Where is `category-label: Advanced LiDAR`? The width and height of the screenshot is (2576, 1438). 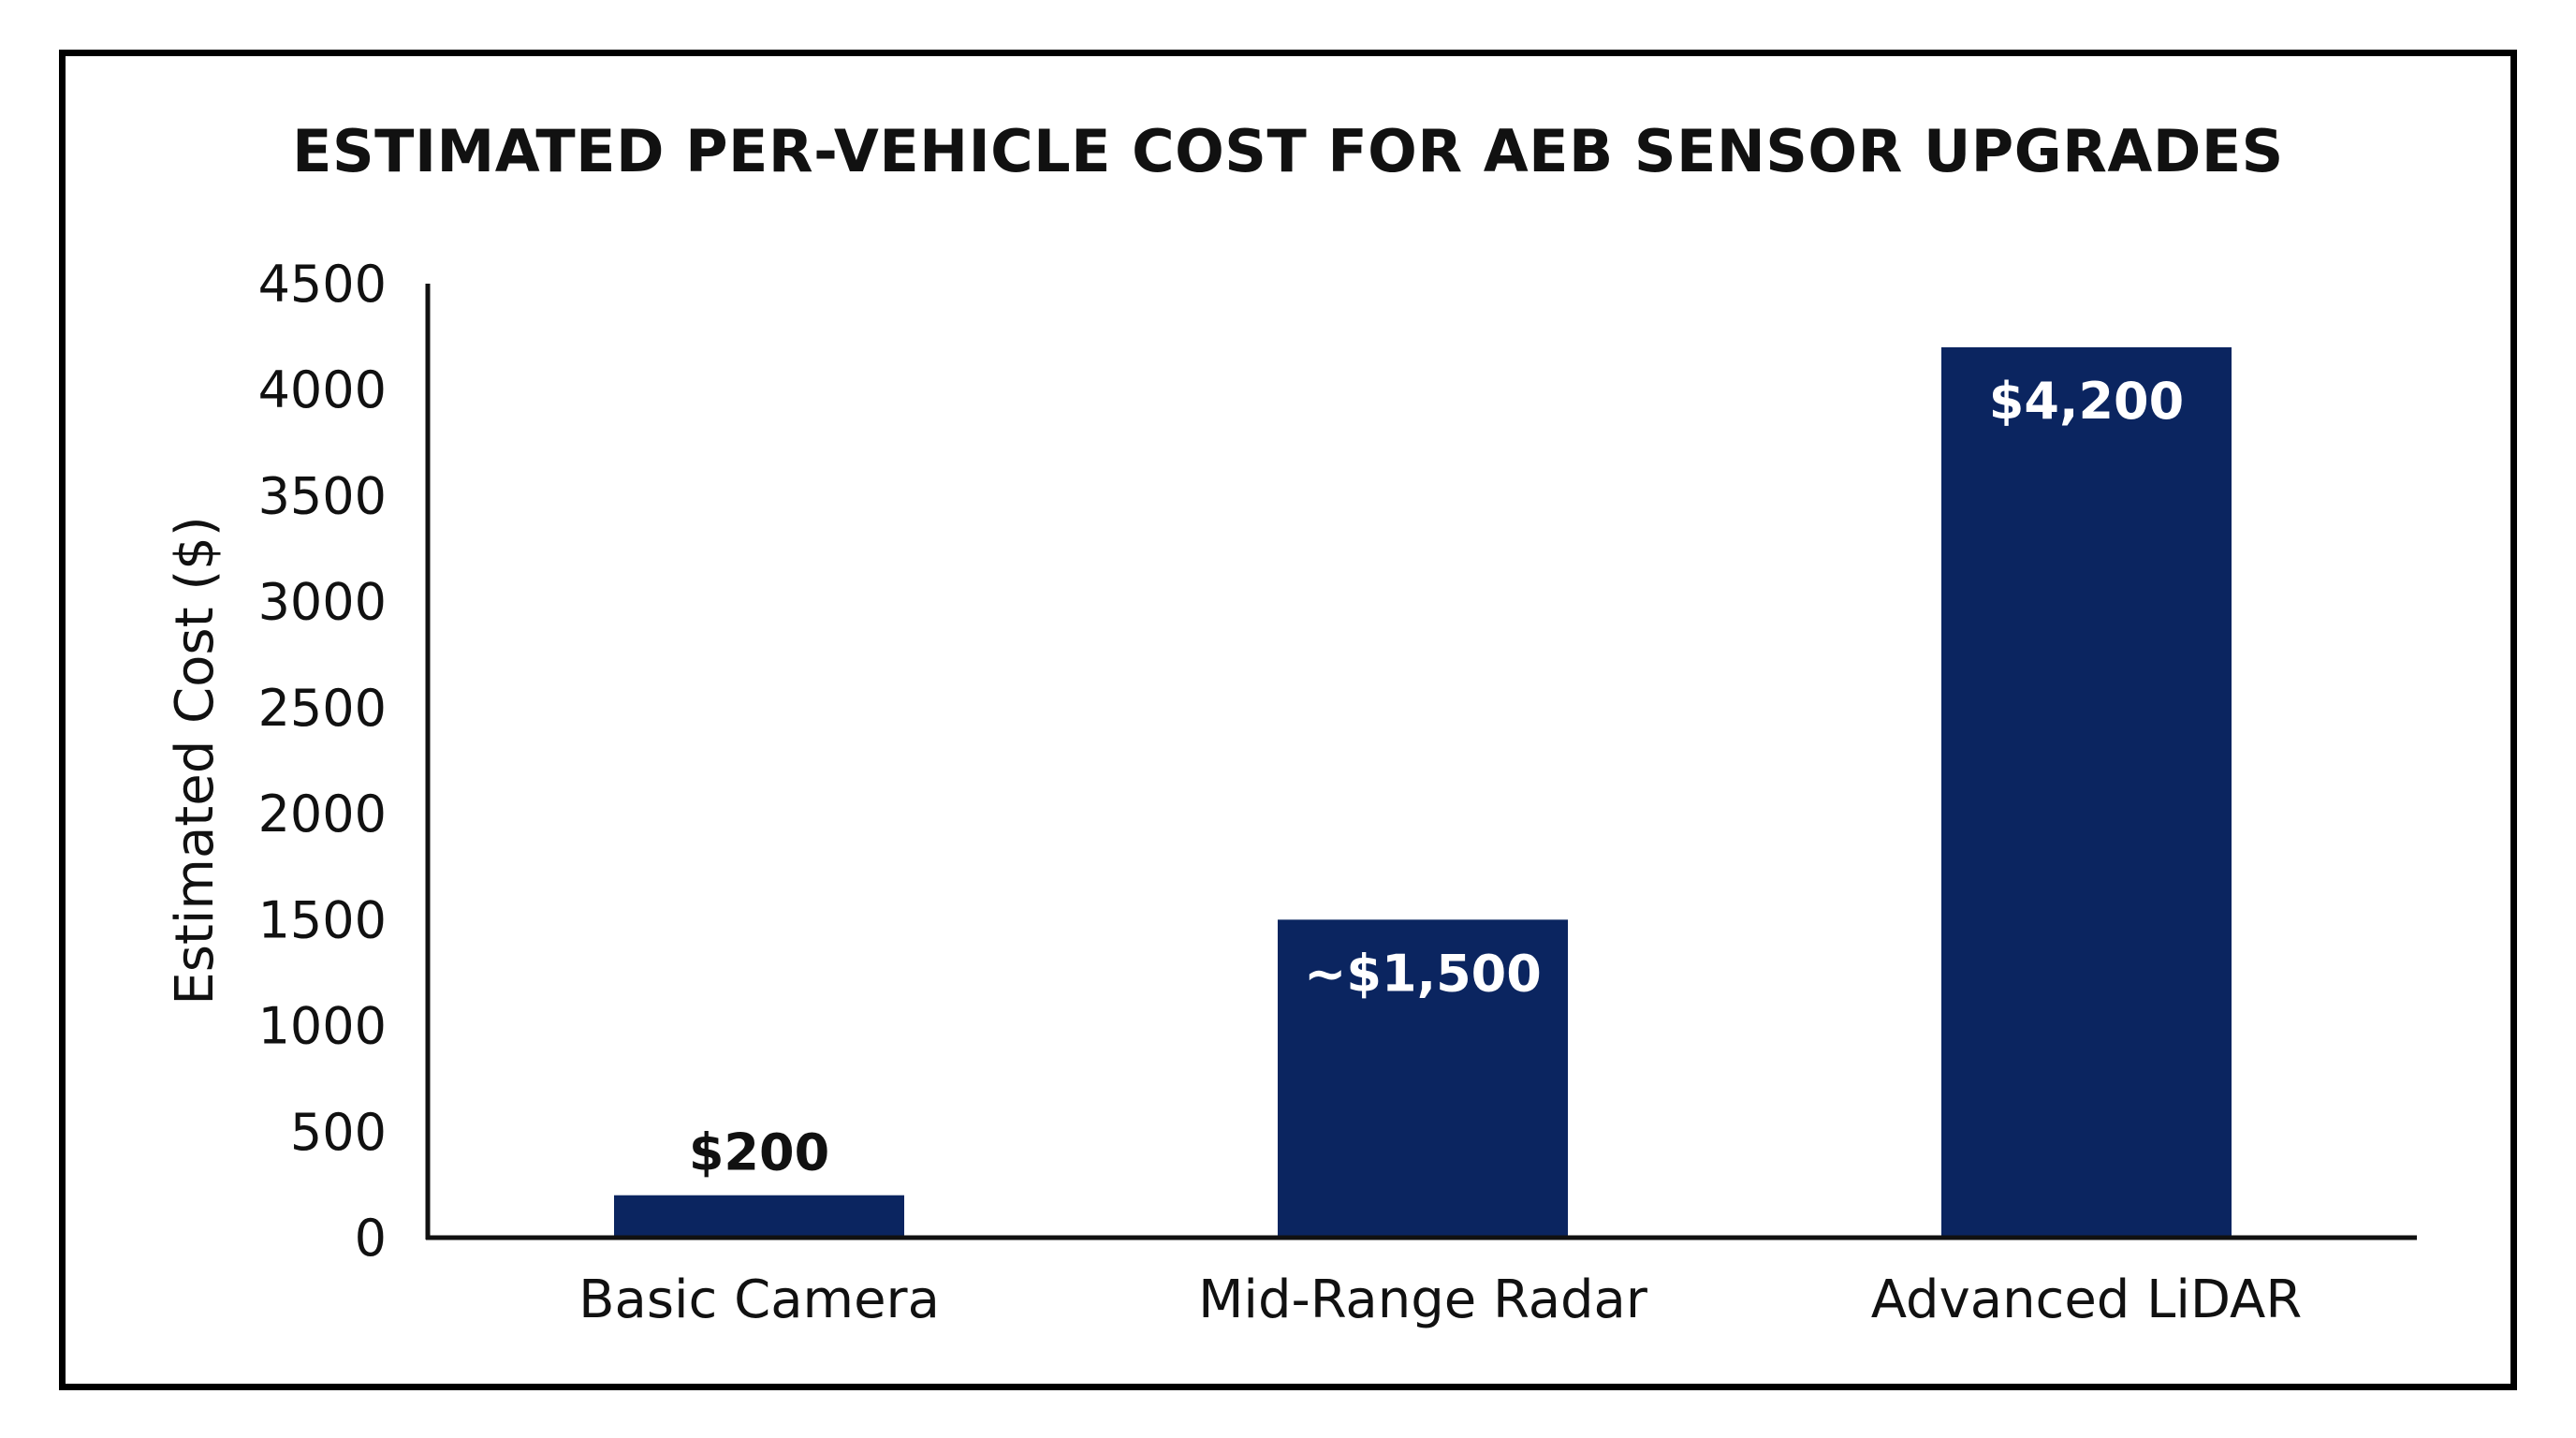
category-label: Advanced LiDAR is located at coordinates (2087, 1299).